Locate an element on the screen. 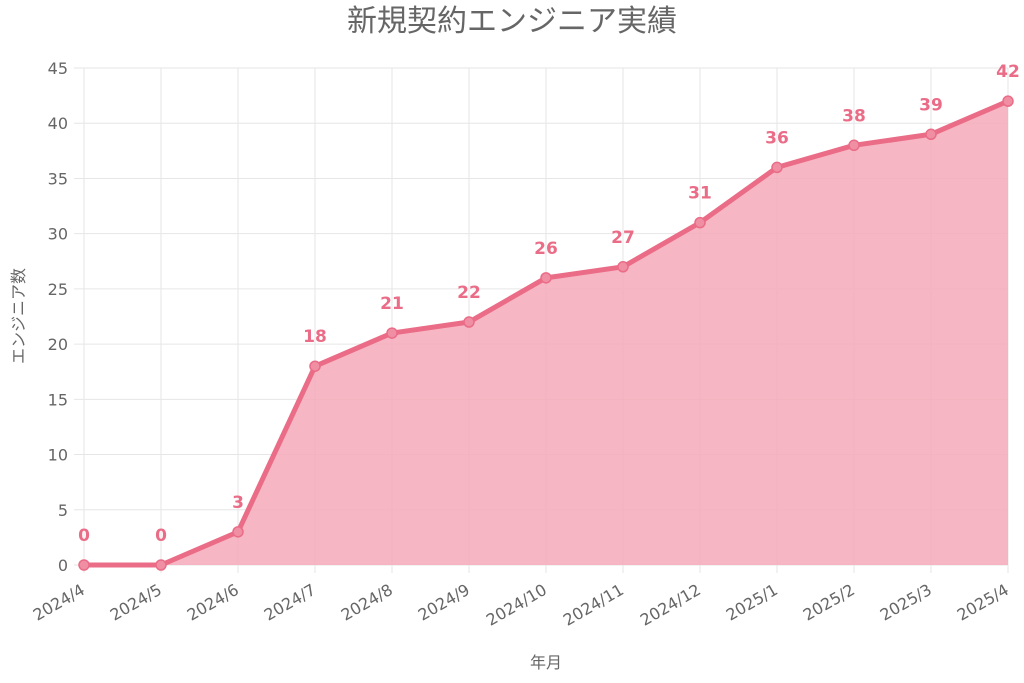 This screenshot has width=1024, height=683. x-tick-label: 2024/4 is located at coordinates (59, 602).